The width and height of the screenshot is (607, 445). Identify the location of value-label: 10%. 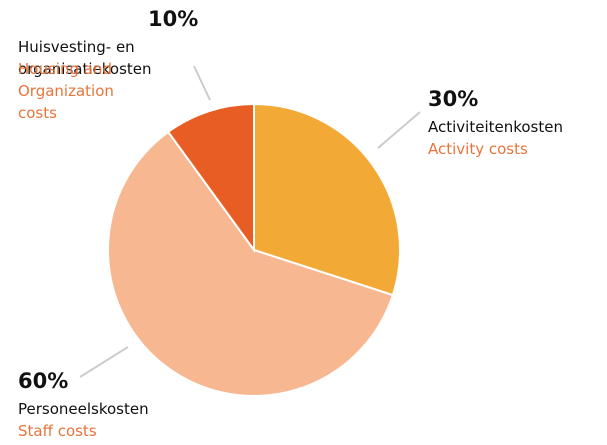
(173, 19).